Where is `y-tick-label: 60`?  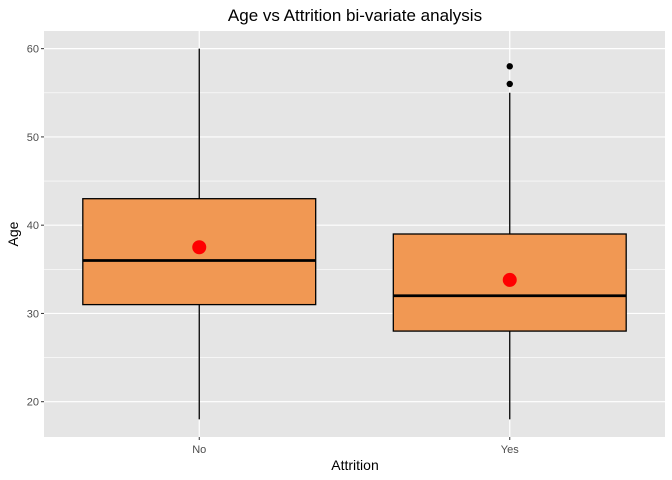 y-tick-label: 60 is located at coordinates (33, 50).